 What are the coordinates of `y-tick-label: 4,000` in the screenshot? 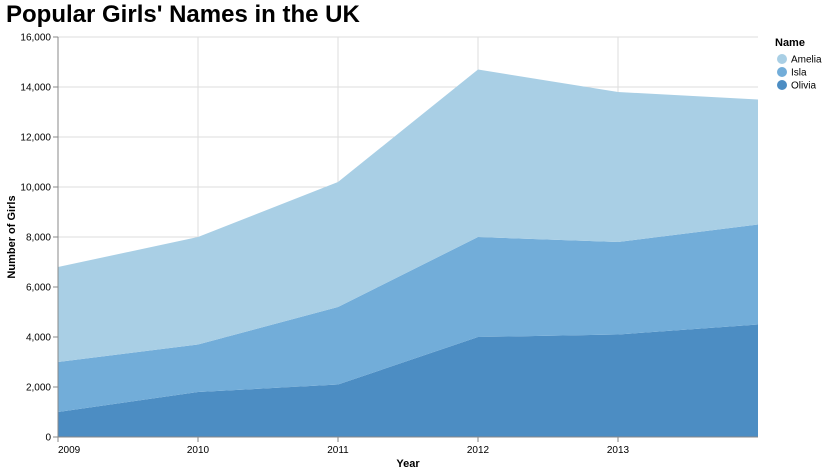 It's located at (38, 338).